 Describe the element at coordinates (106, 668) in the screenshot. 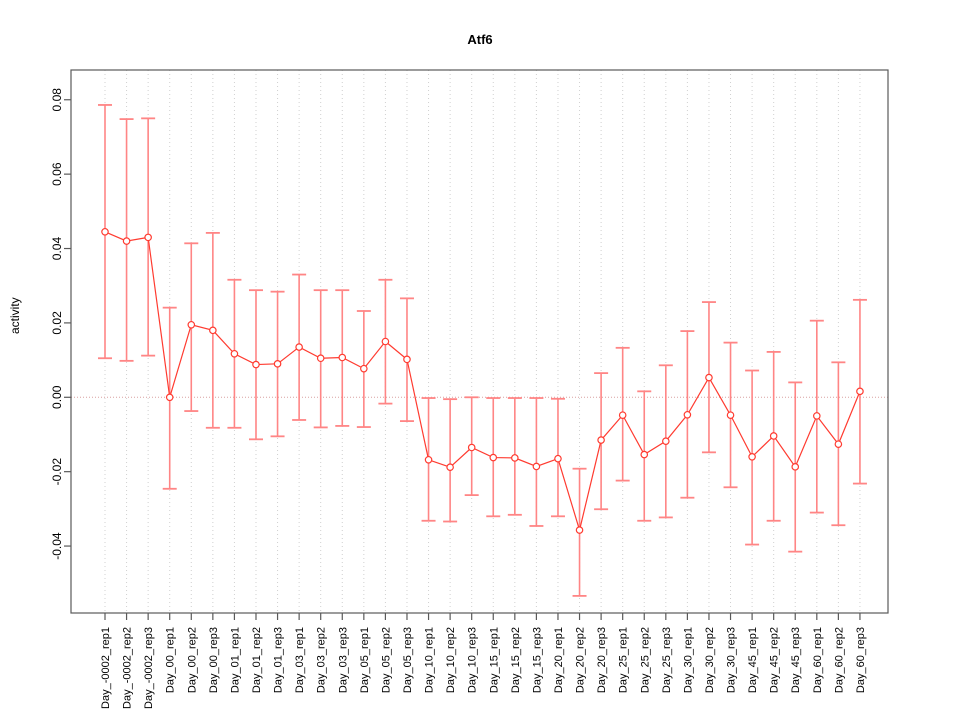

I see `x-tick-label: Day_-0002_rep1` at that location.